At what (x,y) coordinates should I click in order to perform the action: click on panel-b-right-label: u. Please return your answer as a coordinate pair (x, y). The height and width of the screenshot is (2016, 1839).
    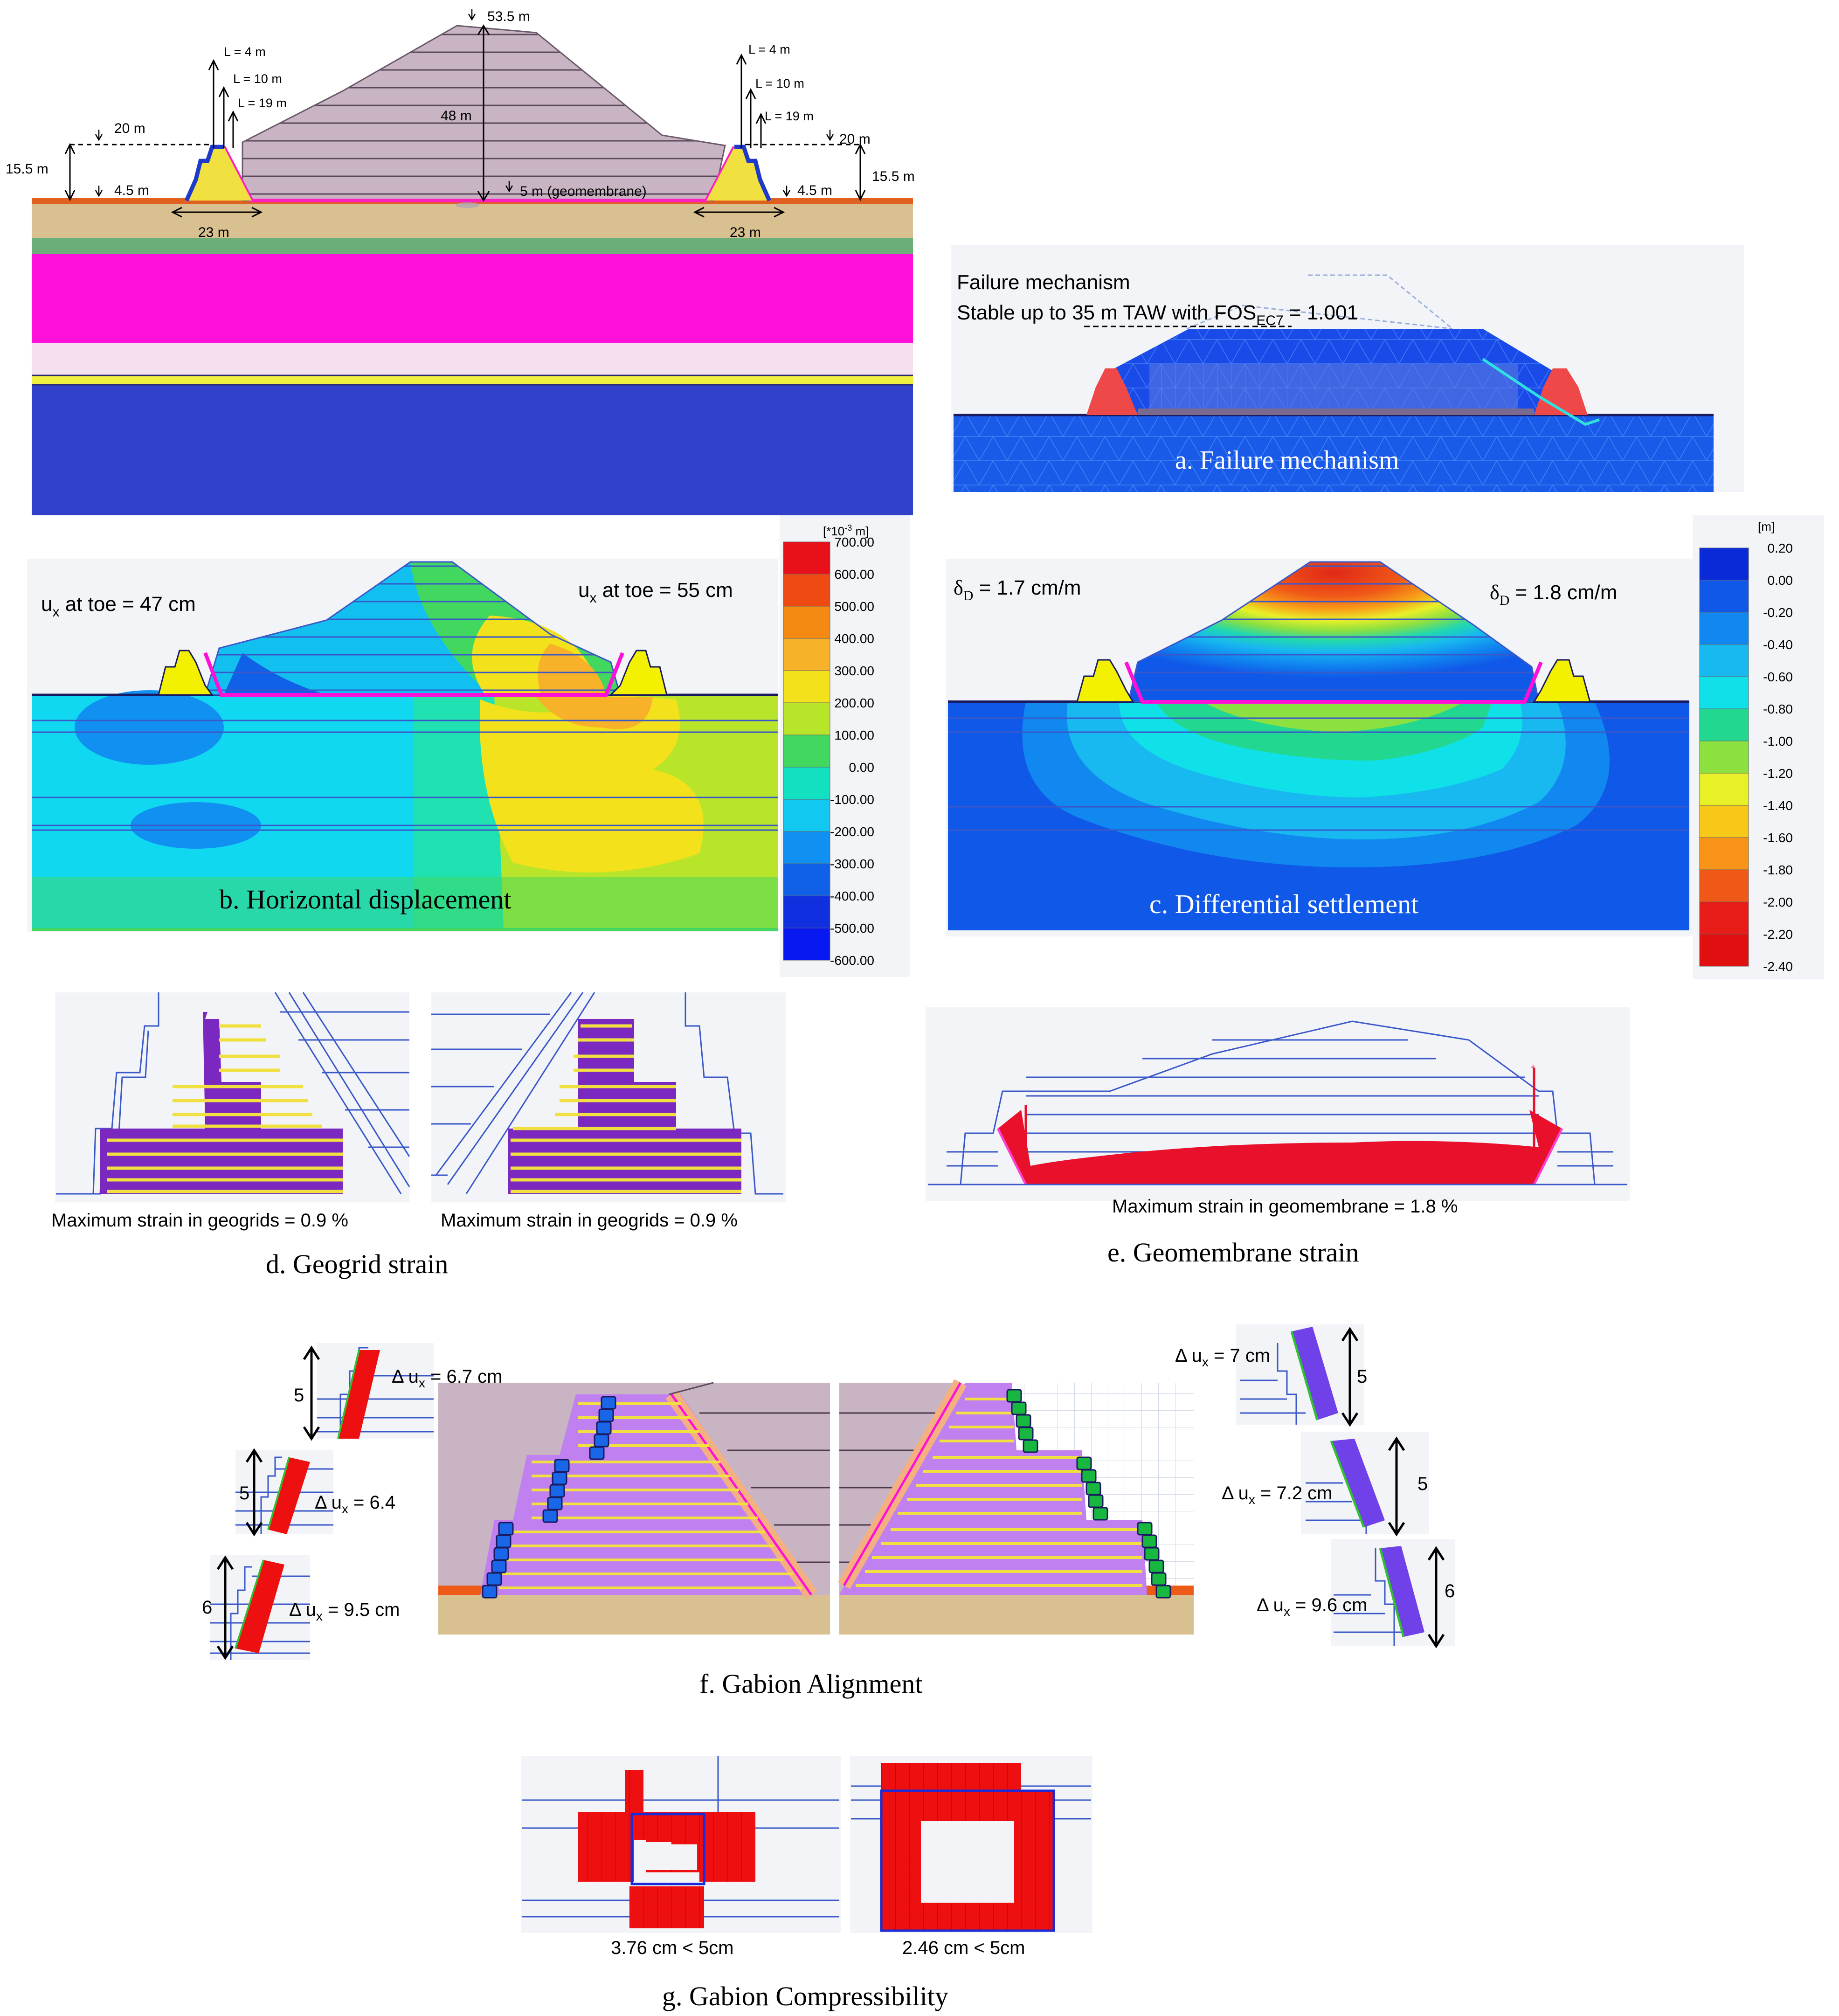
    Looking at the image, I should click on (584, 590).